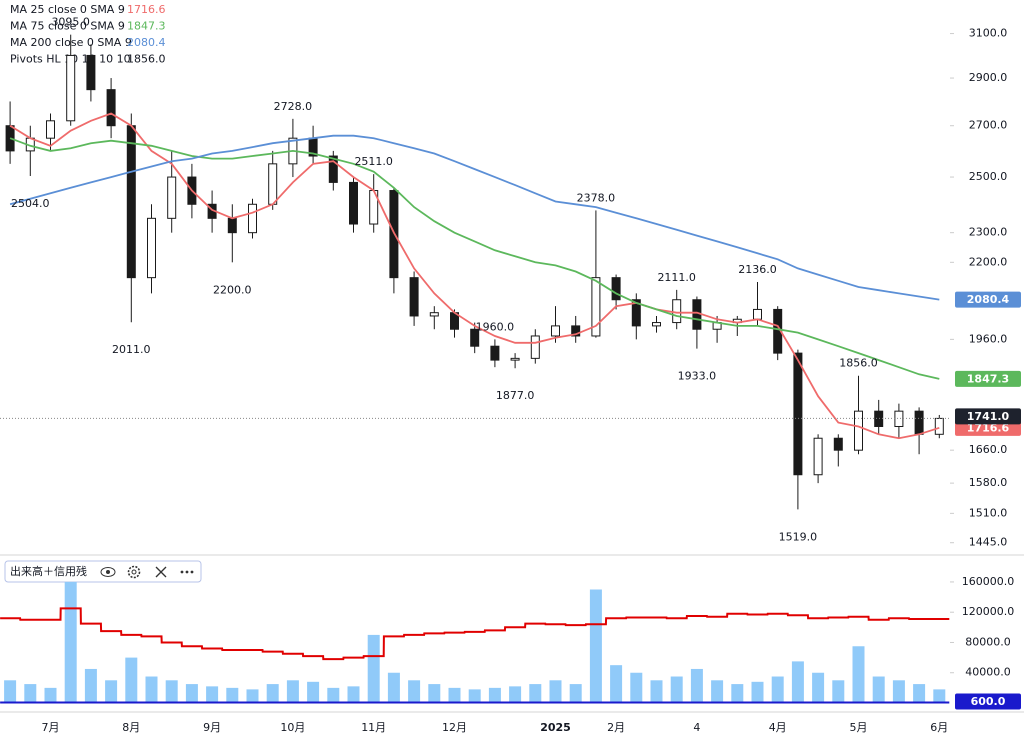 Image resolution: width=1024 pixels, height=745 pixels. I want to click on y-tick-label: 1960.0, so click(988, 338).